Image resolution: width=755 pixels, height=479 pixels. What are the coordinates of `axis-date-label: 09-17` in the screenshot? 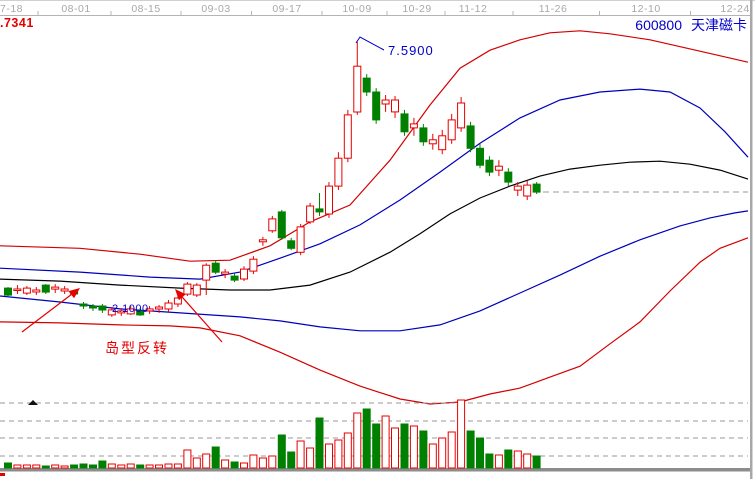 It's located at (287, 9).